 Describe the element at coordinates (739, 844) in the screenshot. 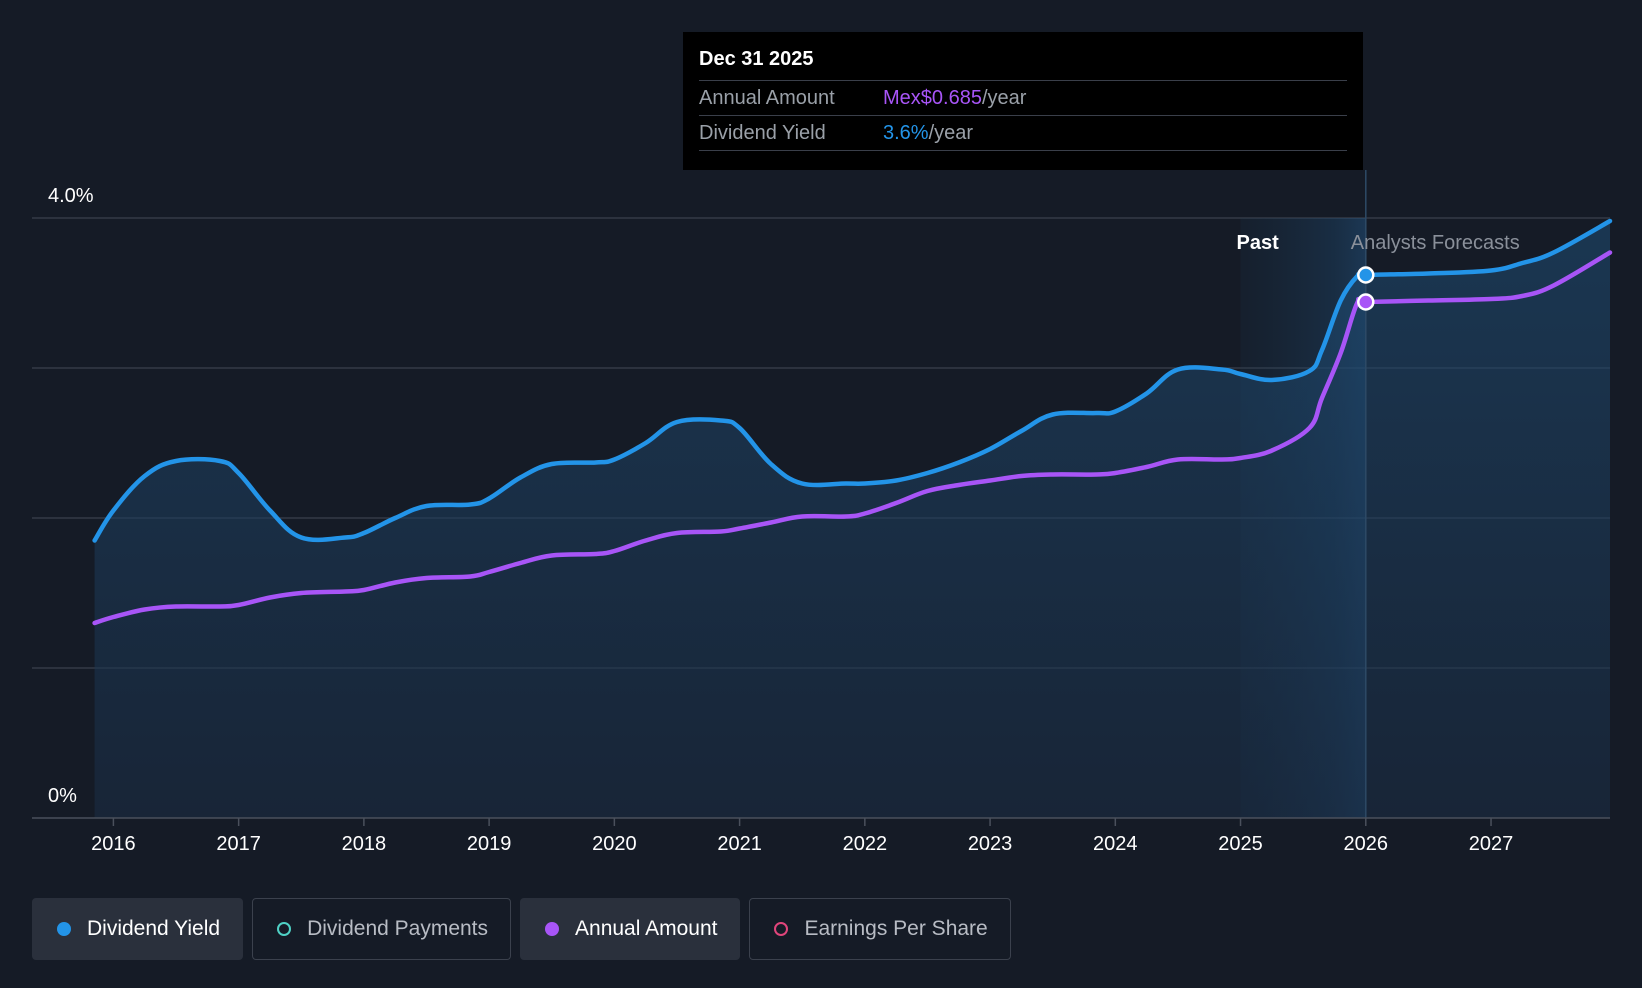

I see `x-tick-label: 2021` at that location.